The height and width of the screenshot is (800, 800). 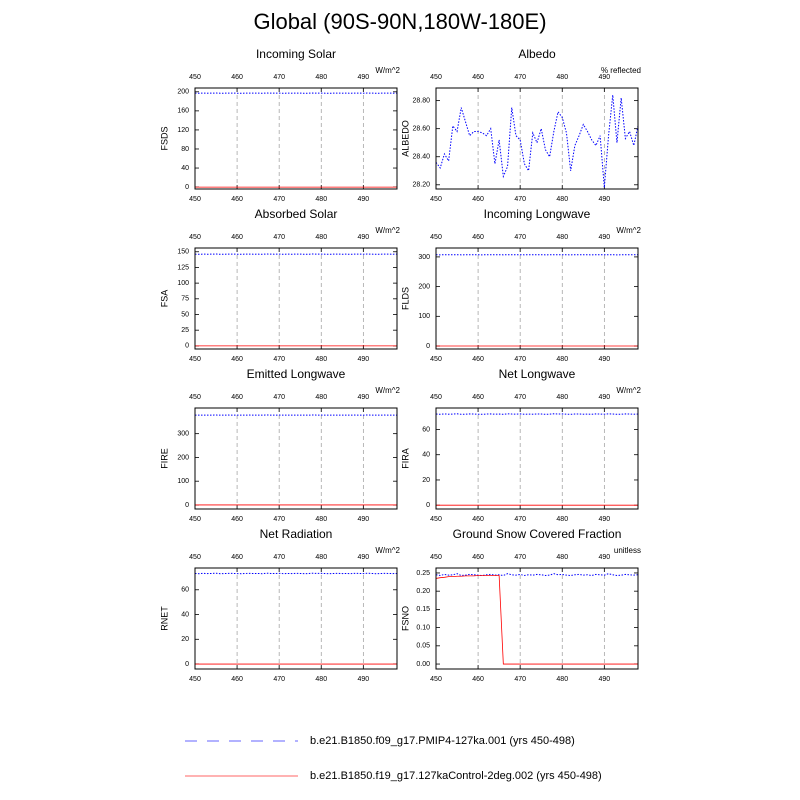 I want to click on y-tick-label: 0.05, so click(x=423, y=646).